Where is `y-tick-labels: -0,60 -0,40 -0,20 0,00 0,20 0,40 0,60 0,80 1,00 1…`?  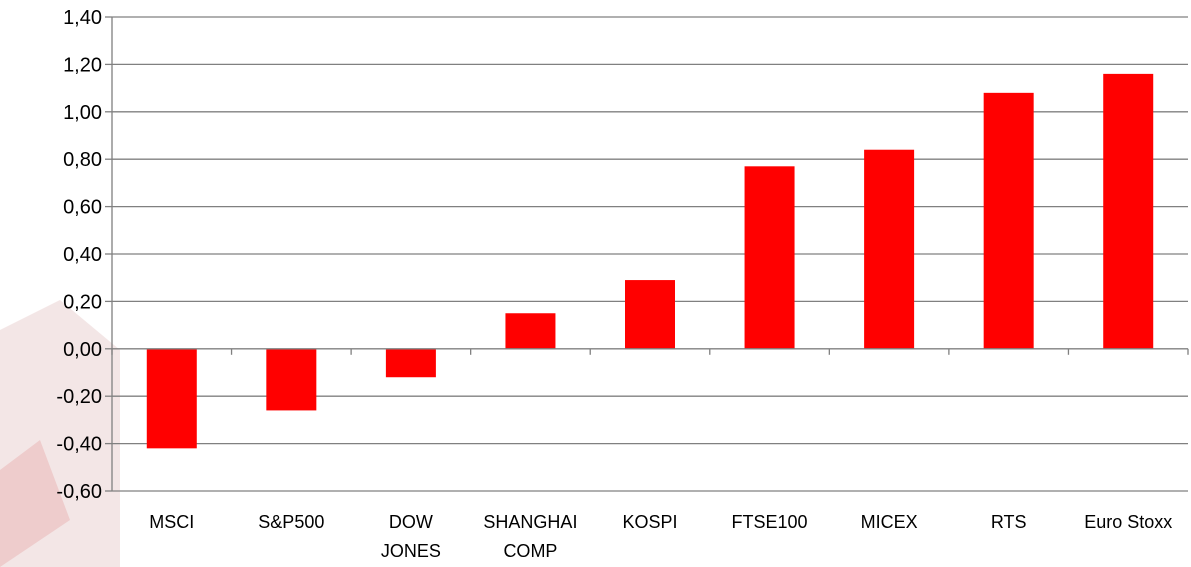
y-tick-labels: -0,60 -0,40 -0,20 0,00 0,20 0,40 0,60 0,80 1,00 1… is located at coordinates (79, 255).